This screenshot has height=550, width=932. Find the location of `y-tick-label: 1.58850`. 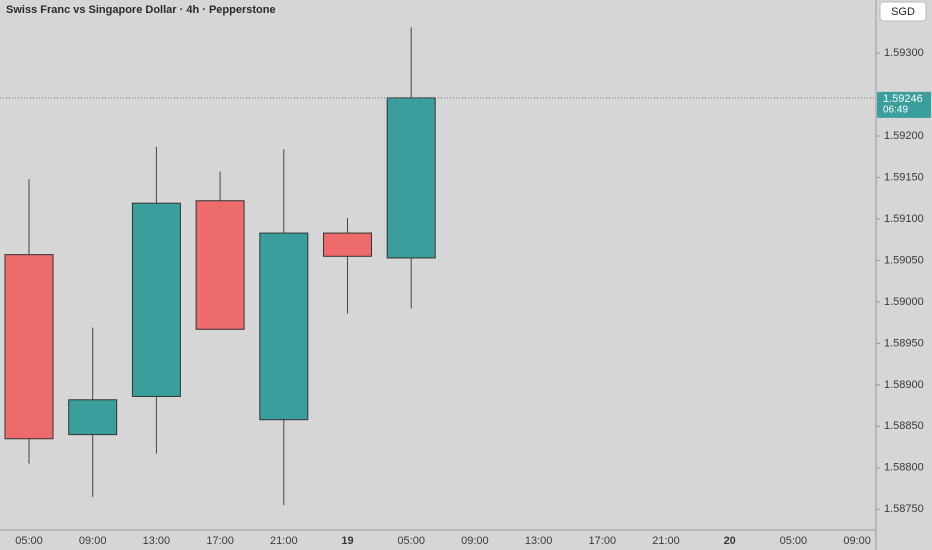

y-tick-label: 1.58850 is located at coordinates (904, 426).